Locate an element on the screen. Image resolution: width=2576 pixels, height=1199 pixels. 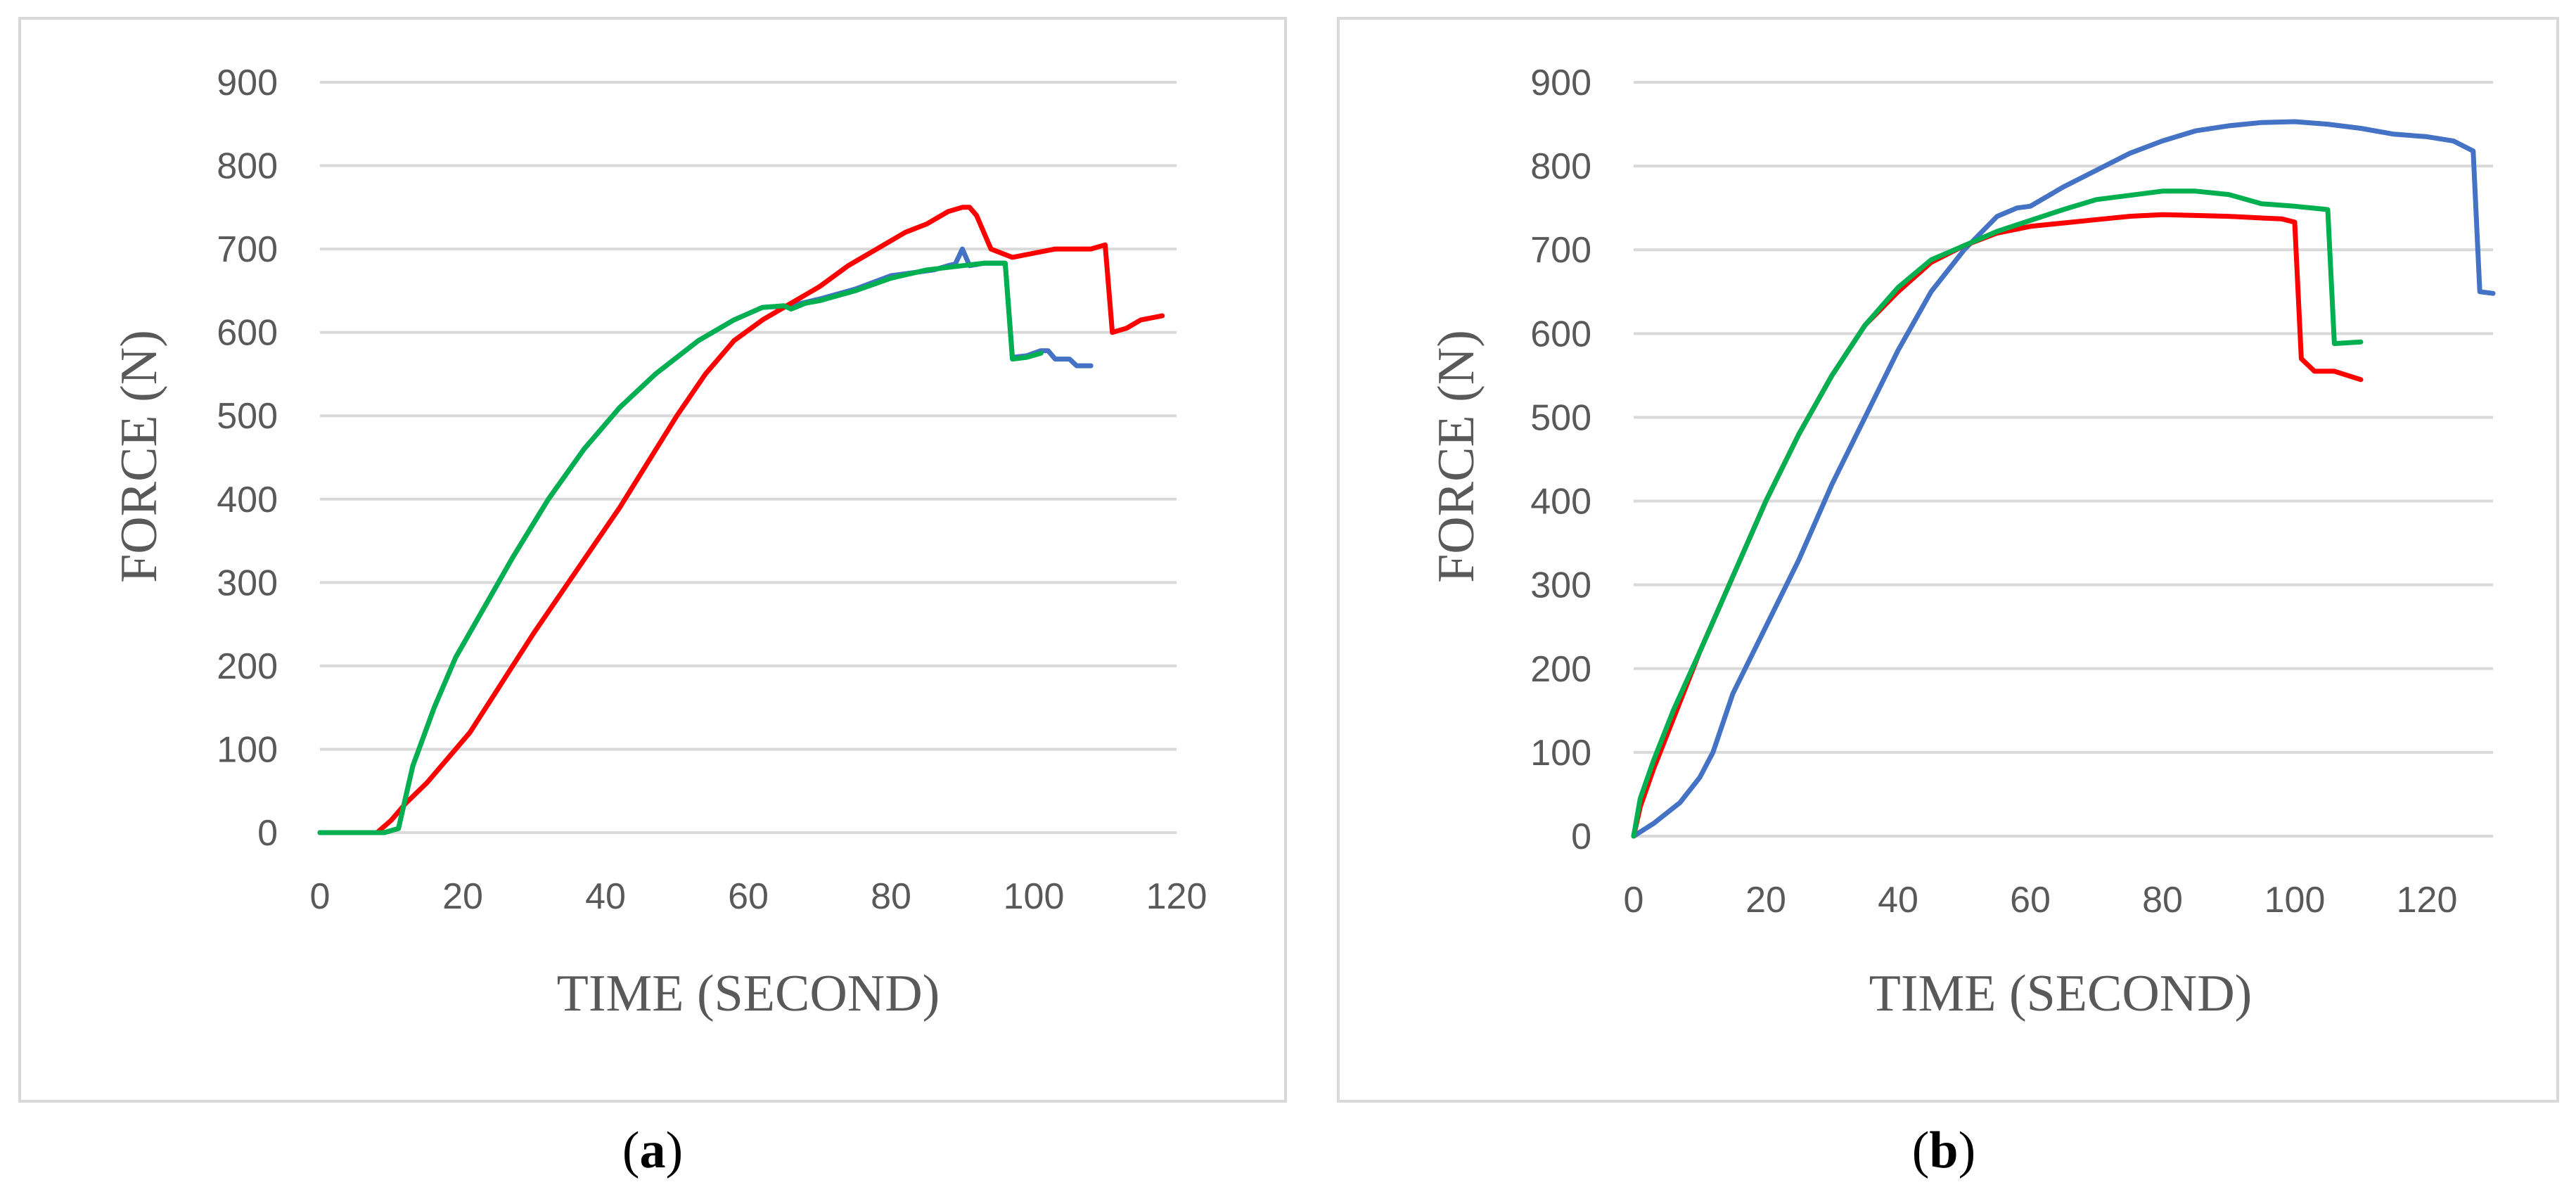
panel-b-x-tick-labels: 0 20 40 60 80 100 120 is located at coordinates (2041, 900).